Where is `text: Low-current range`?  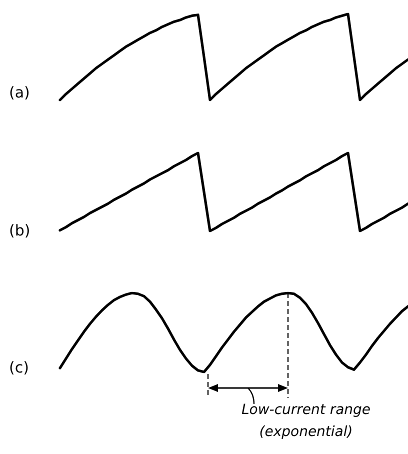
text: Low-current range is located at coordinates (306, 410).